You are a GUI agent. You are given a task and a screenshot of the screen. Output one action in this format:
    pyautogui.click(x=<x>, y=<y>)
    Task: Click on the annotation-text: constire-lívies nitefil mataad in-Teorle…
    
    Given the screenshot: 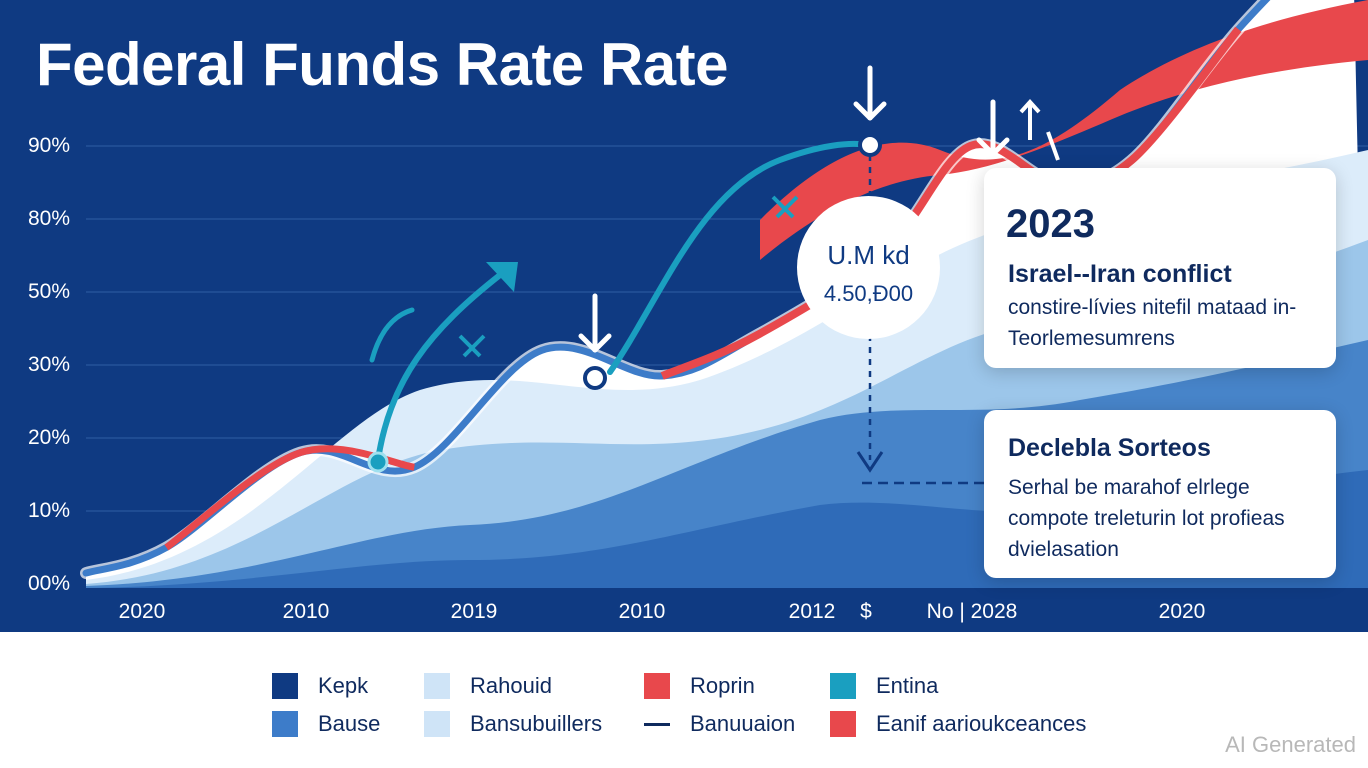 What is the action you would take?
    pyautogui.click(x=1152, y=323)
    